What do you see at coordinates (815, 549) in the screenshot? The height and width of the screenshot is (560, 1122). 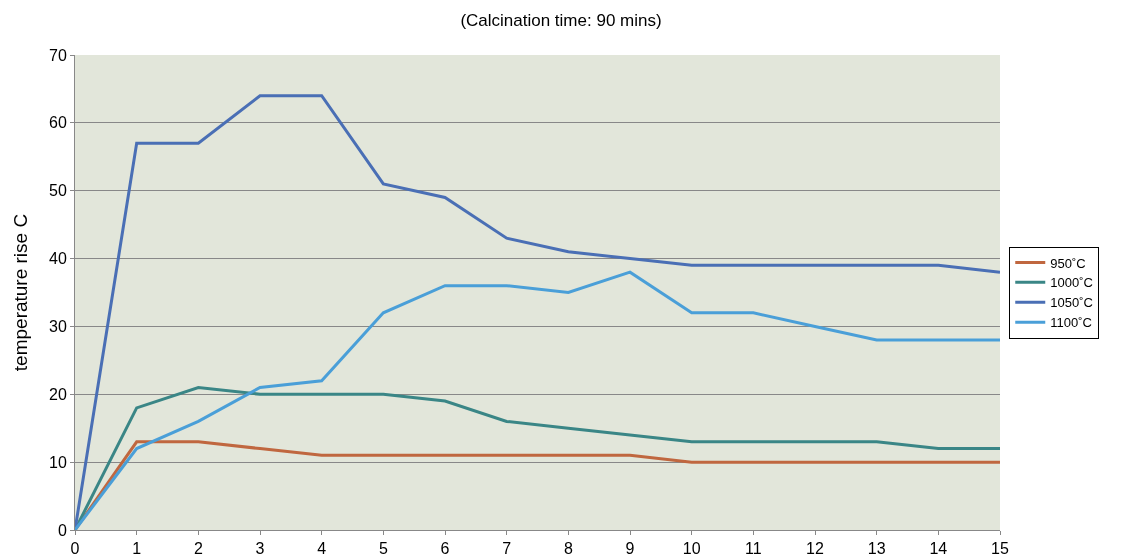 I see `x-tick-label: 12` at bounding box center [815, 549].